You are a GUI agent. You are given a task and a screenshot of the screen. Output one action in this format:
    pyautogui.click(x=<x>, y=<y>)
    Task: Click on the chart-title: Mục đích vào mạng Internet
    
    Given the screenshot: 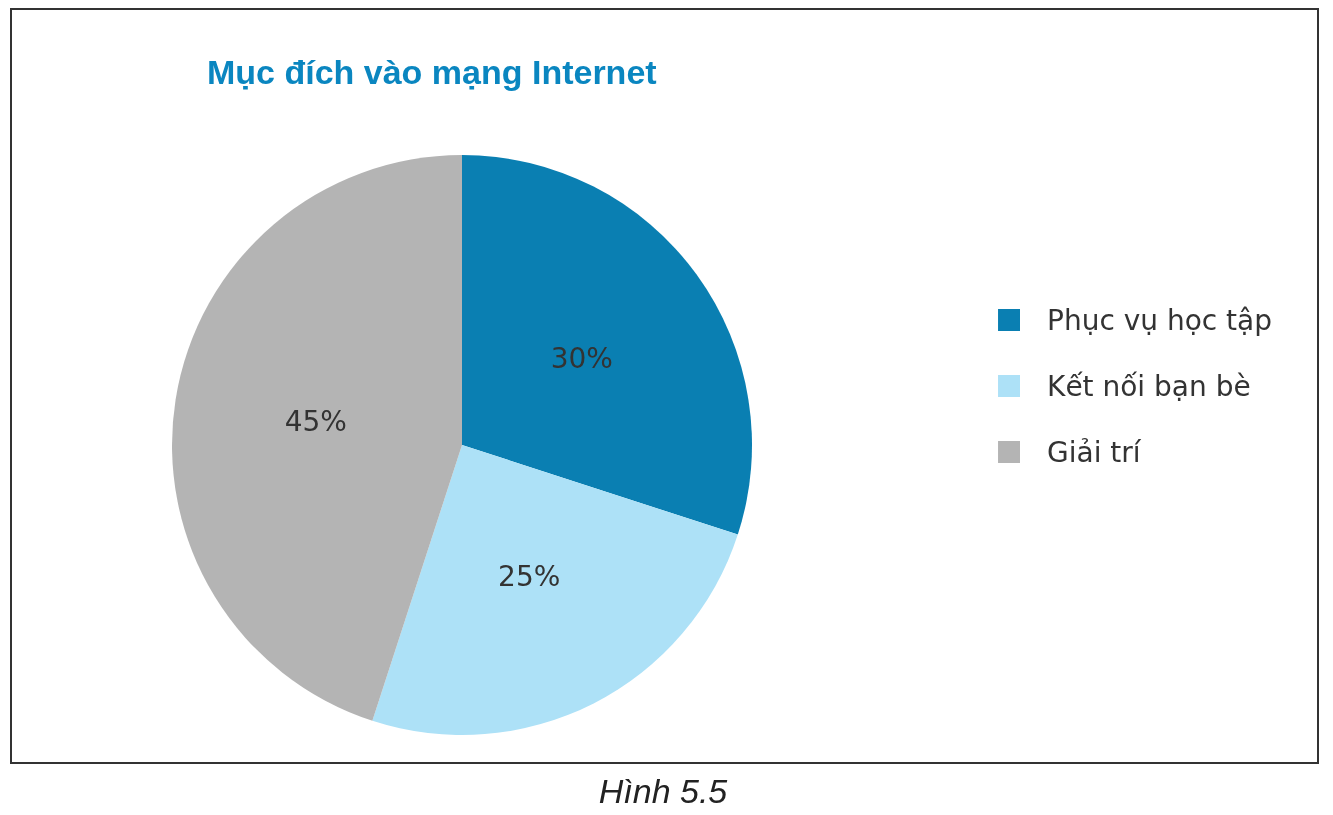 What is the action you would take?
    pyautogui.click(x=432, y=72)
    